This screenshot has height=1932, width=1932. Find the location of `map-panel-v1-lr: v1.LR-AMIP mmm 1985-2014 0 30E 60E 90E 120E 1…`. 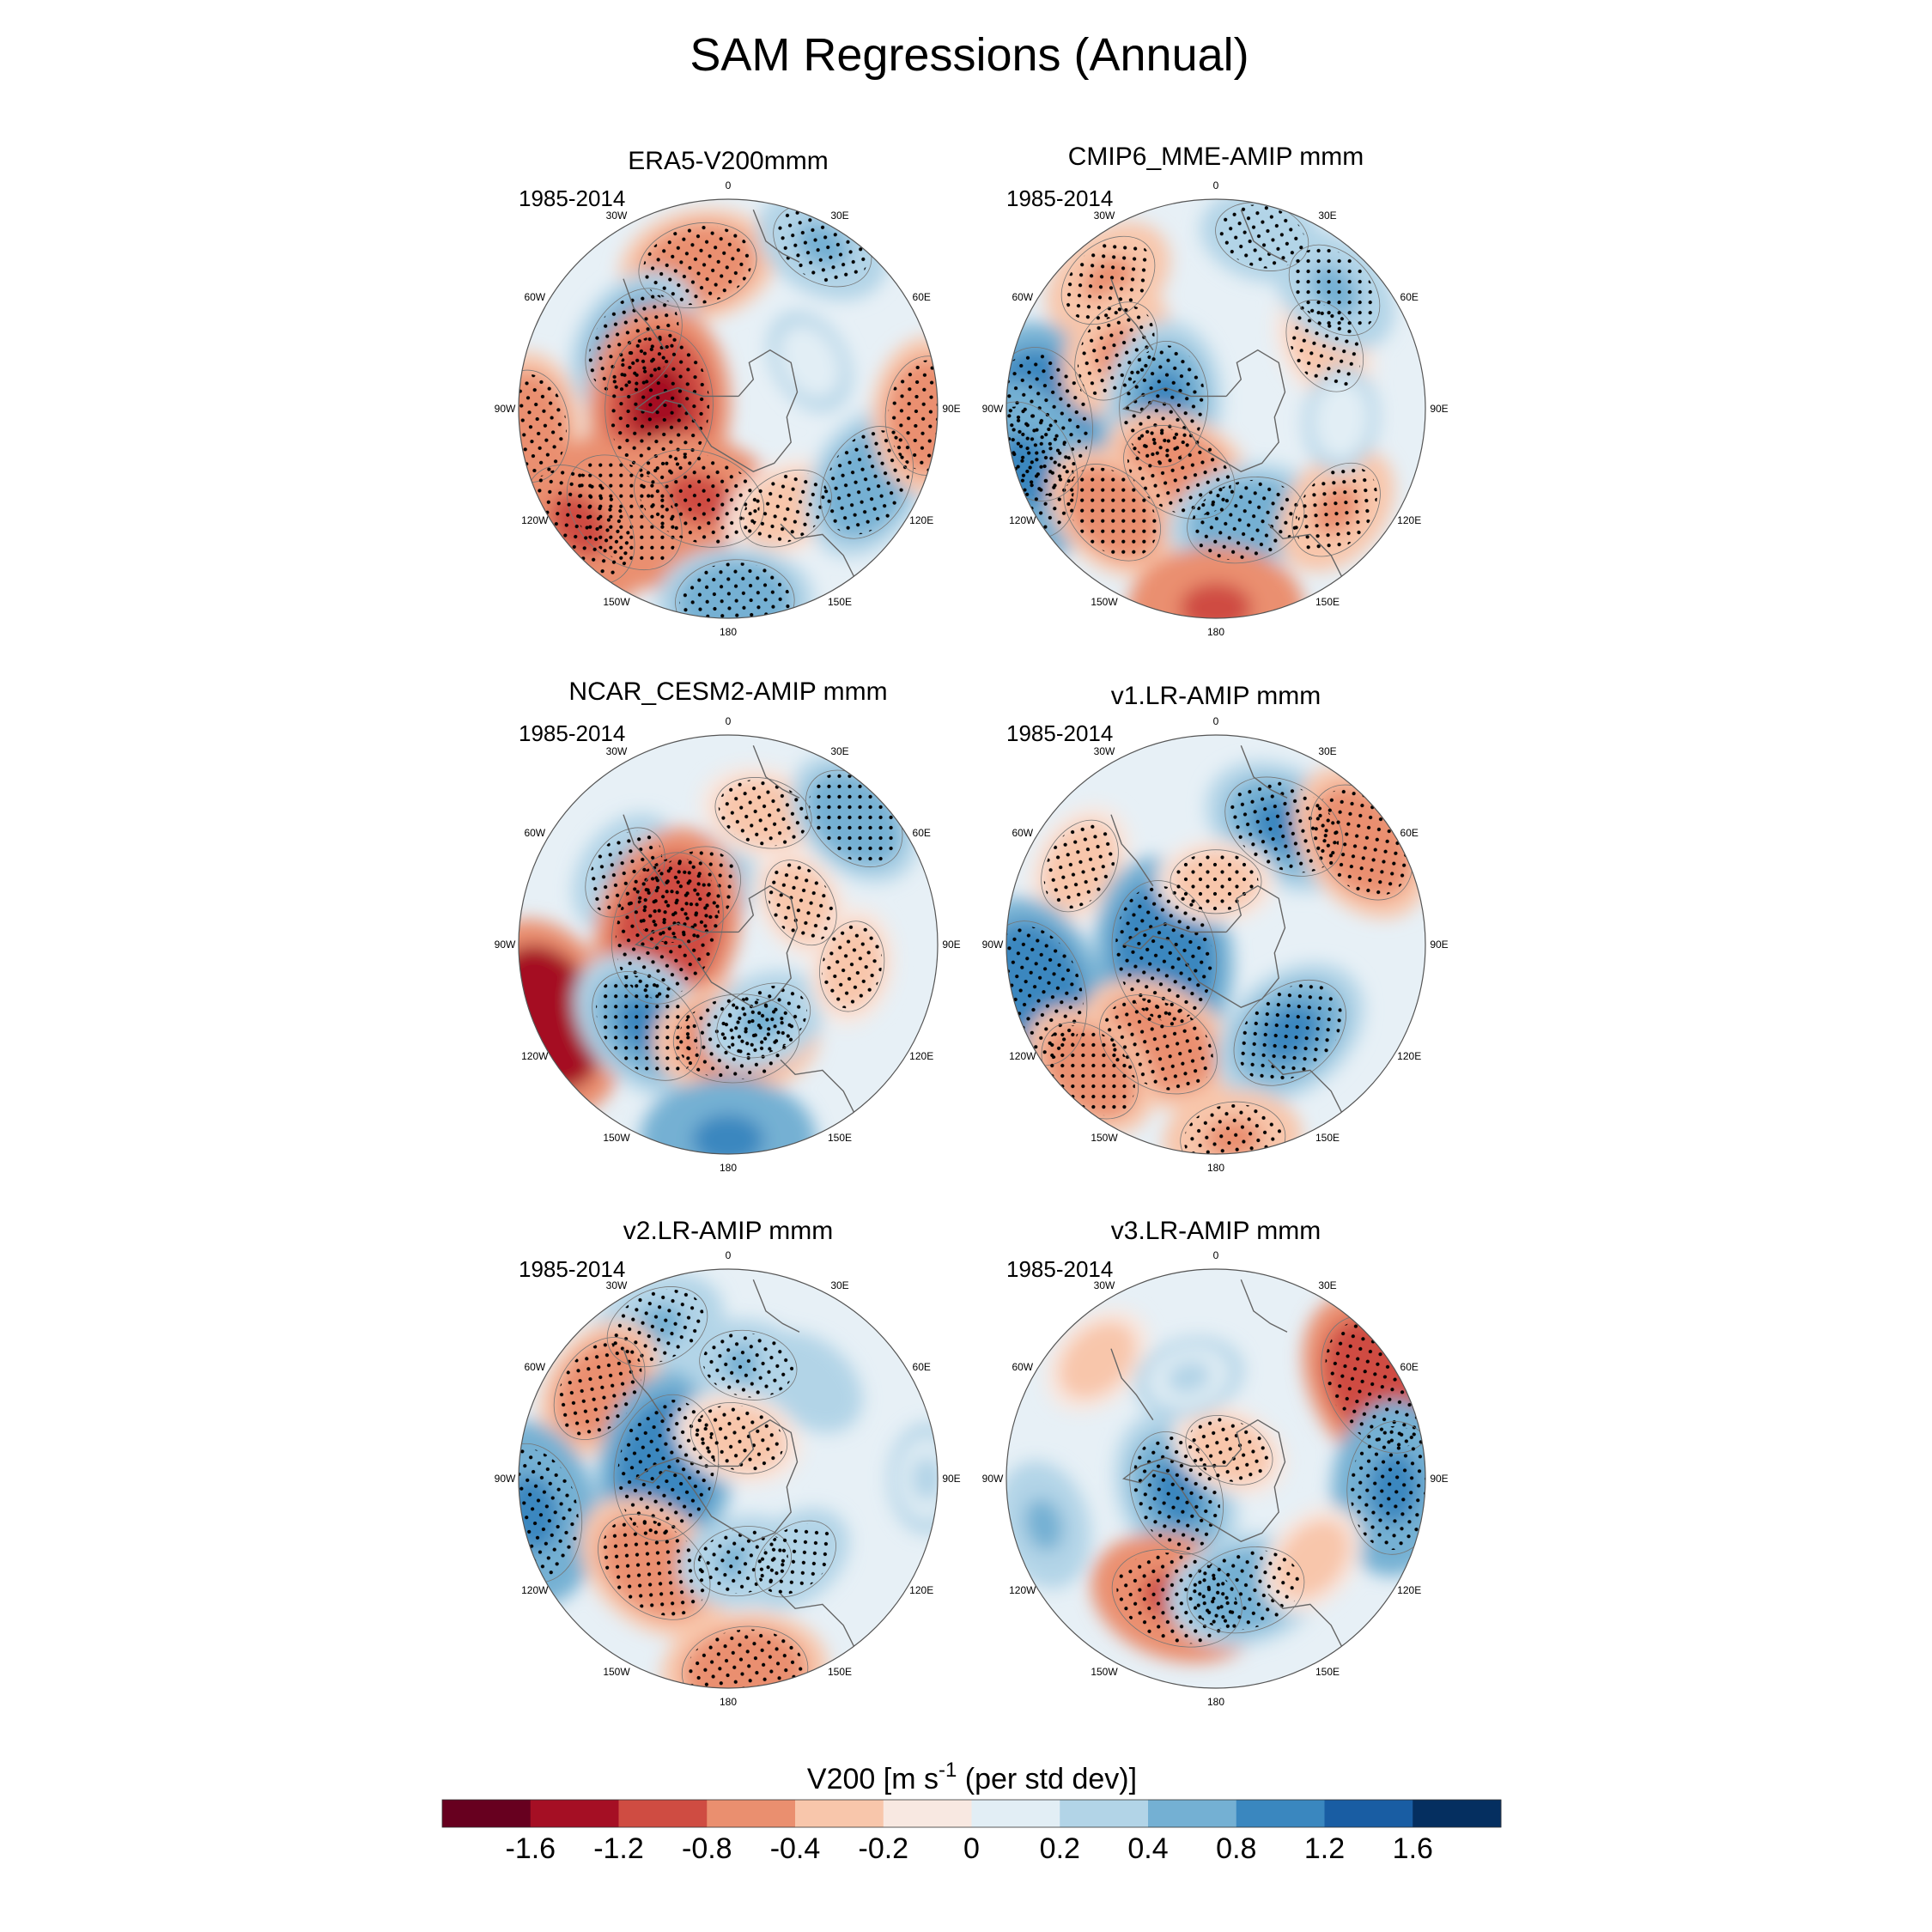

map-panel-v1-lr: v1.LR-AMIP mmm 1985-2014 0 30E 60E 90E 120E 1… is located at coordinates (1215, 928).